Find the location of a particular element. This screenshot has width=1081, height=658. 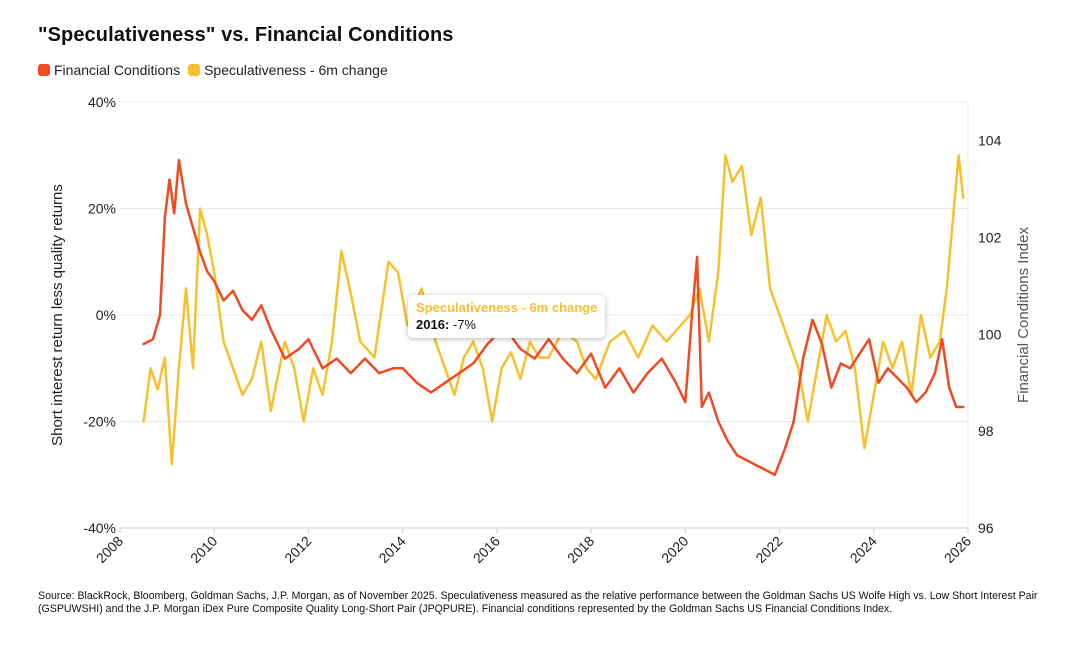

x-tick-label: 2010 is located at coordinates (203, 549).